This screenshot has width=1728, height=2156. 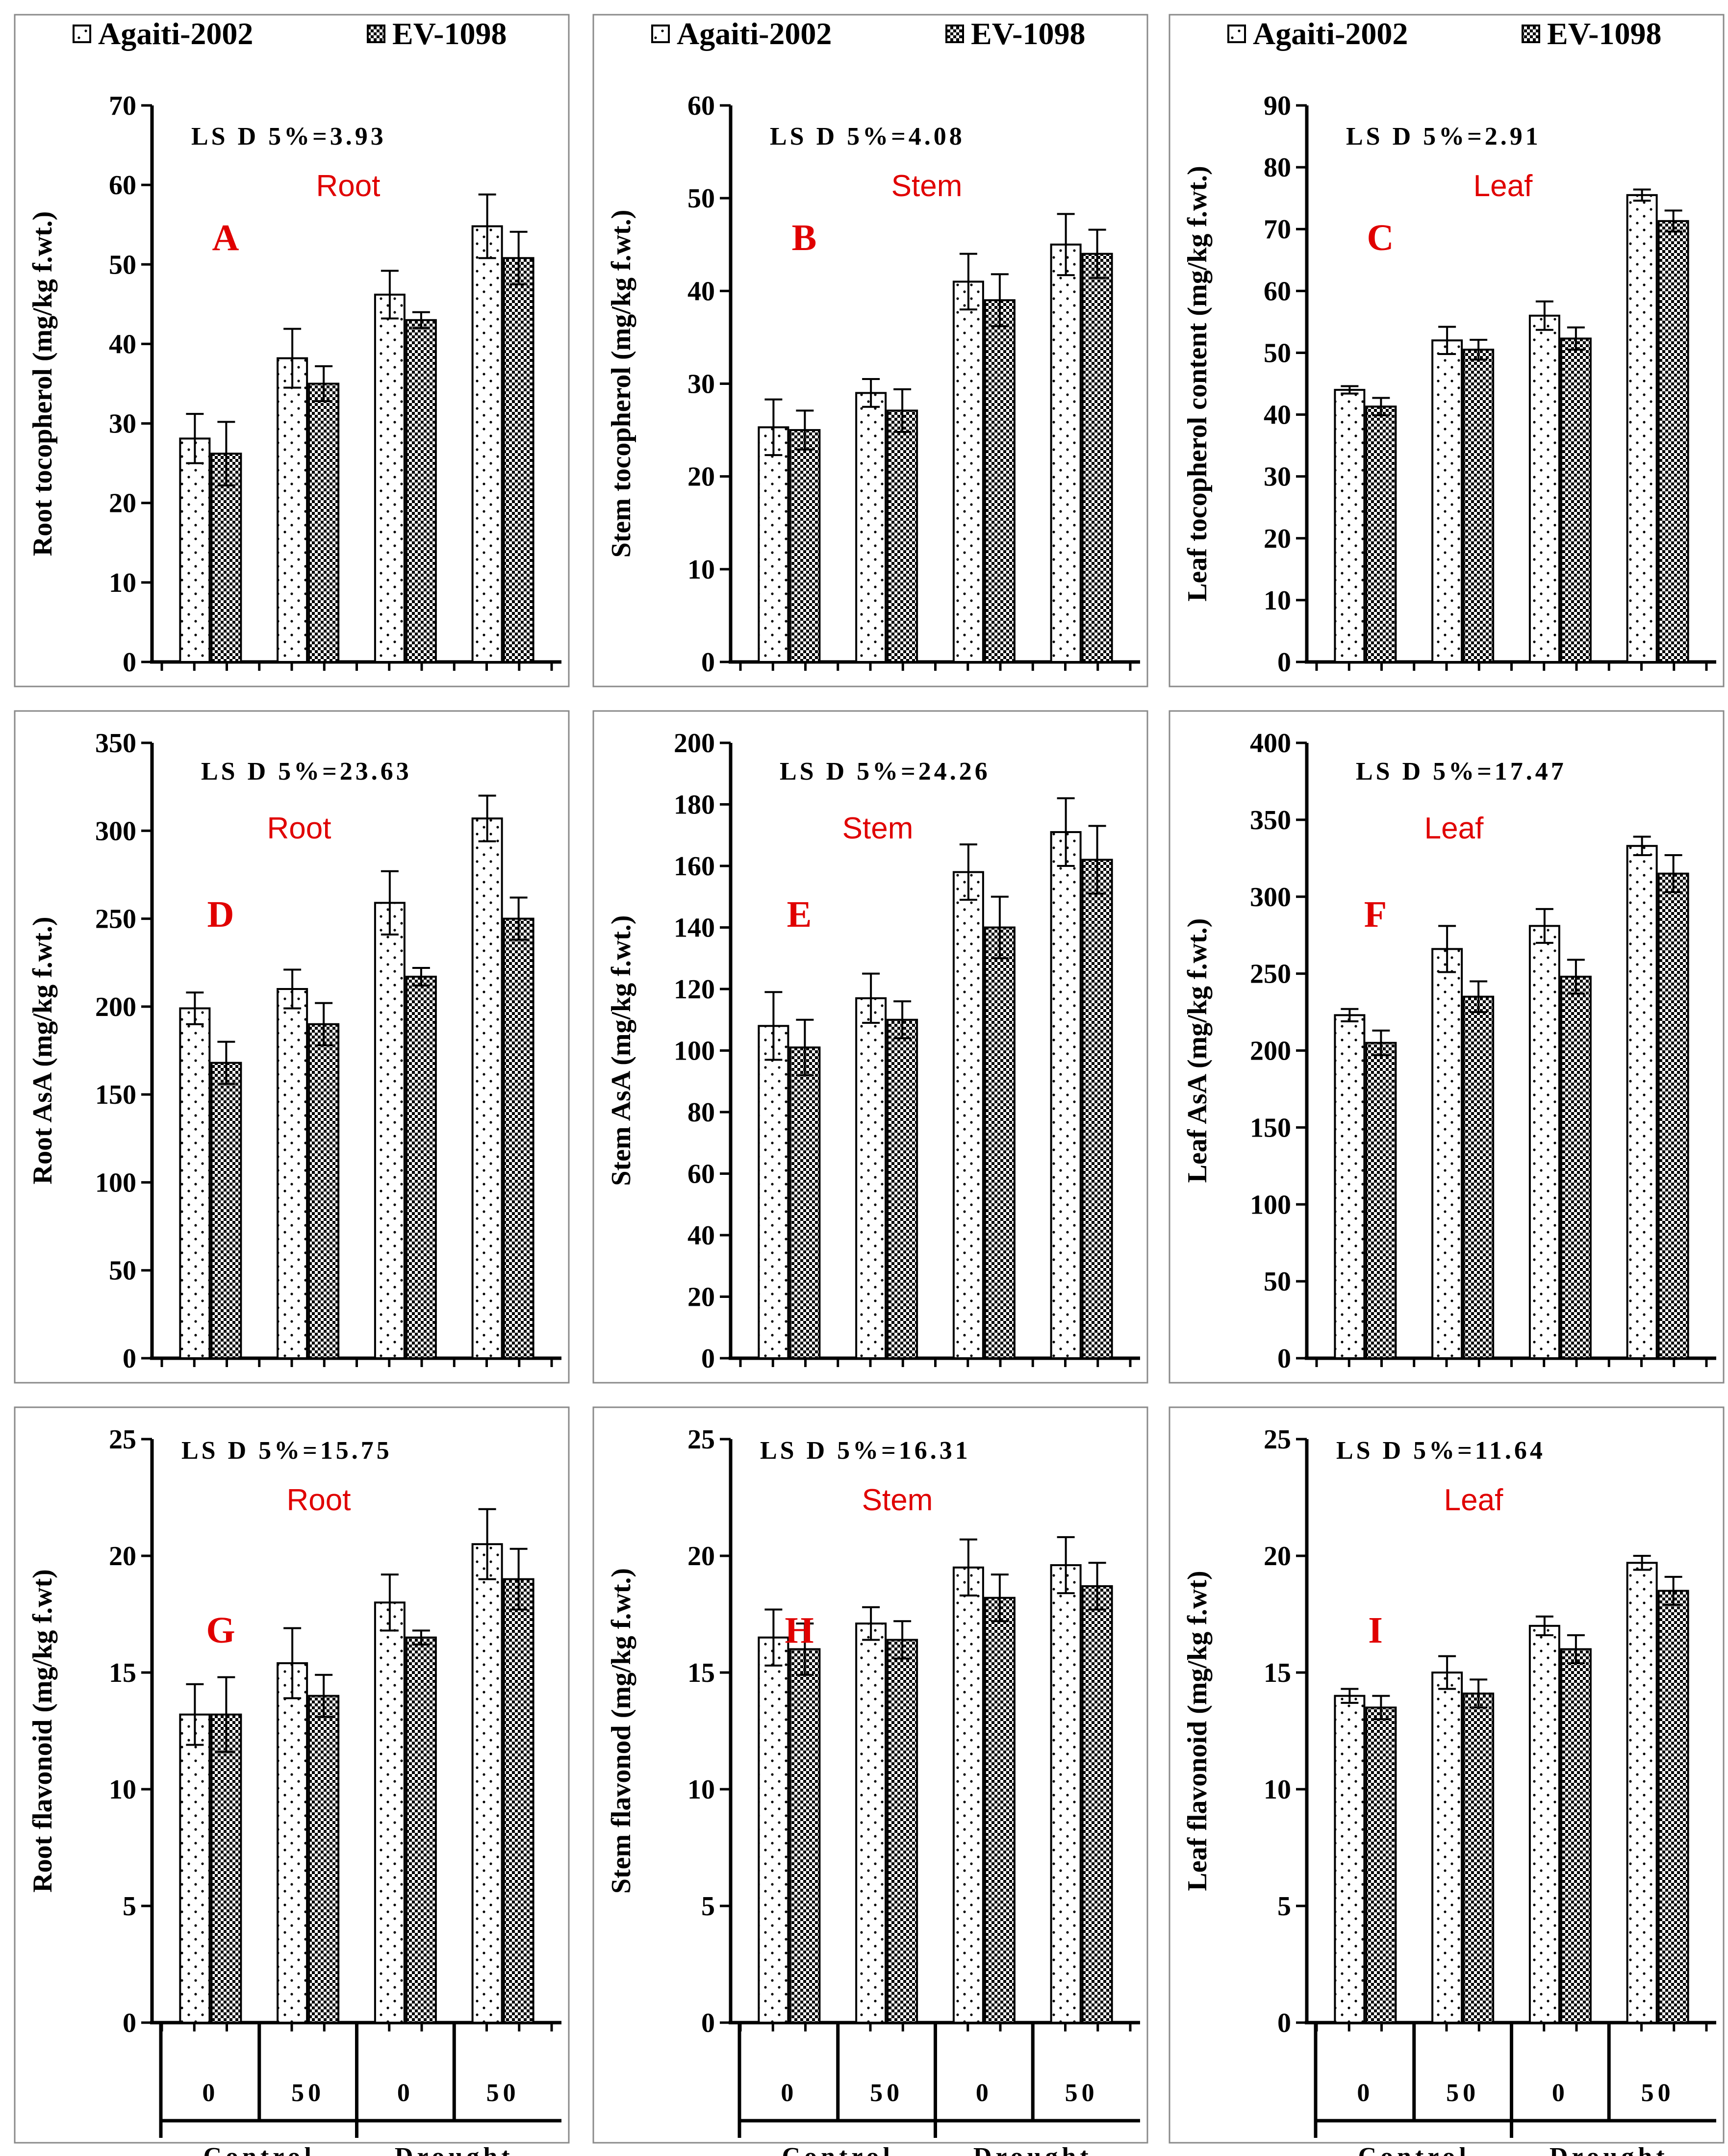 What do you see at coordinates (1277, 230) in the screenshot?
I see `y-tick-label: 70` at bounding box center [1277, 230].